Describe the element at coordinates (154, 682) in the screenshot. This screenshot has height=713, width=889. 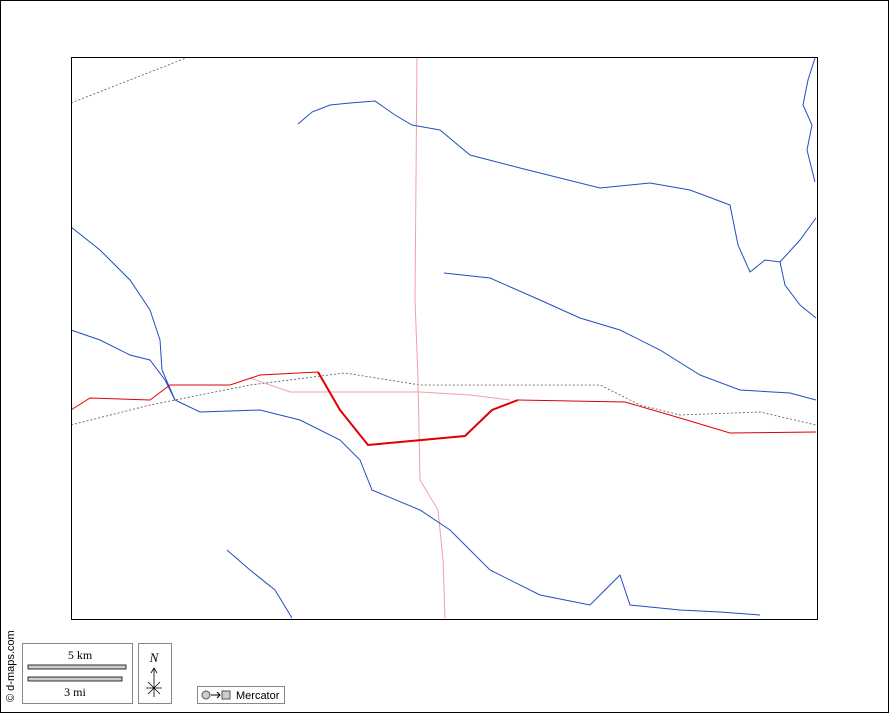
I see `compass-rose` at that location.